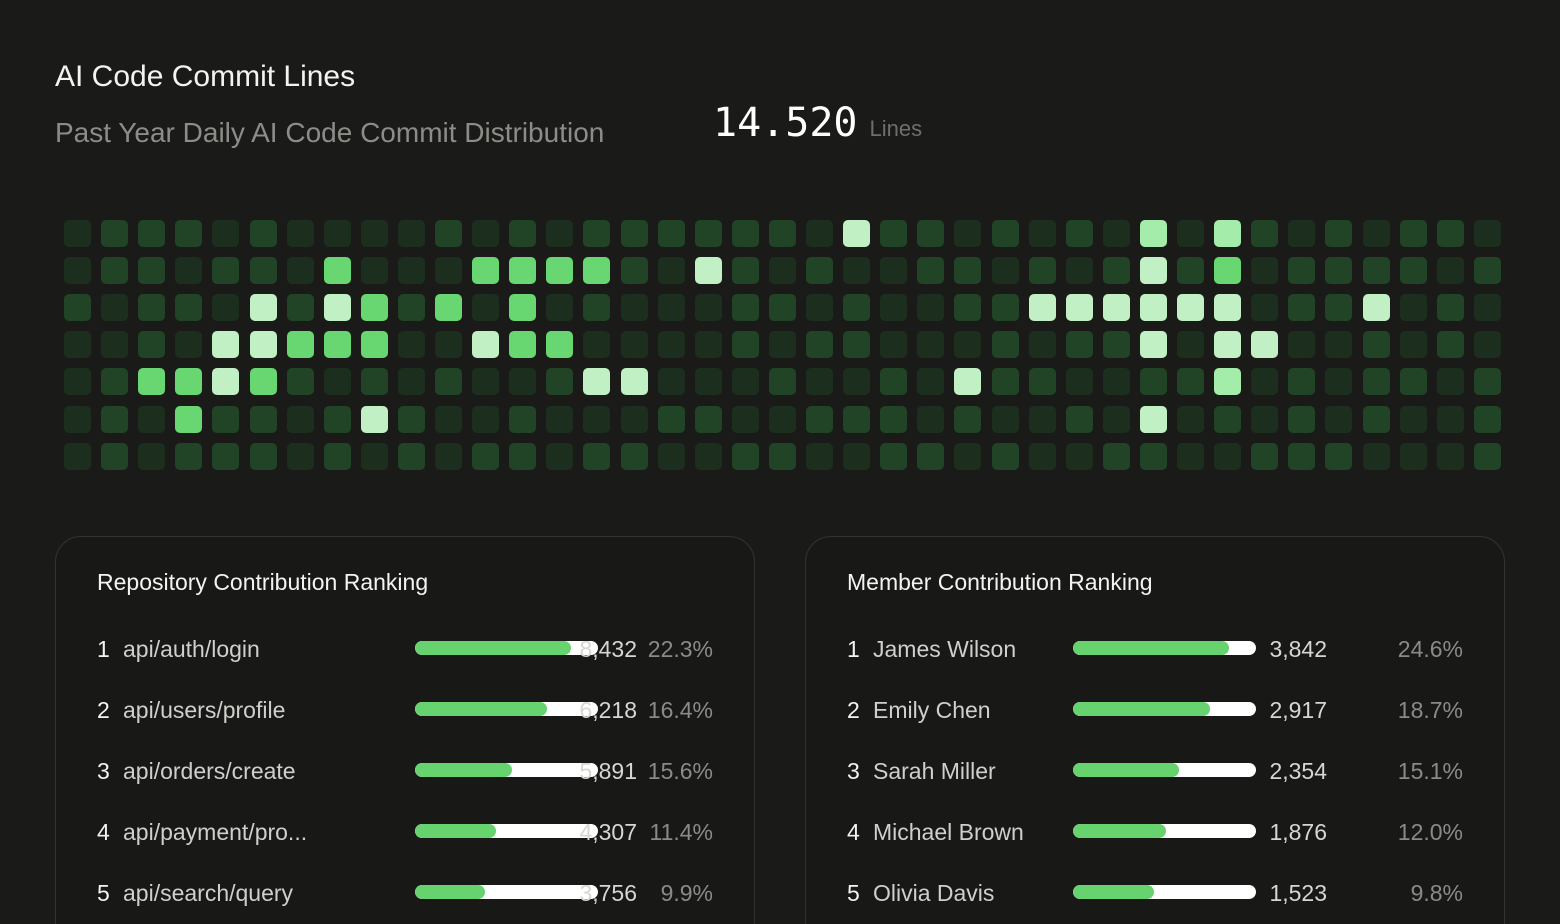  What do you see at coordinates (1157, 709) in the screenshot?
I see `member-ranking-row: 2 Emily Chen 2,917 18.7%` at bounding box center [1157, 709].